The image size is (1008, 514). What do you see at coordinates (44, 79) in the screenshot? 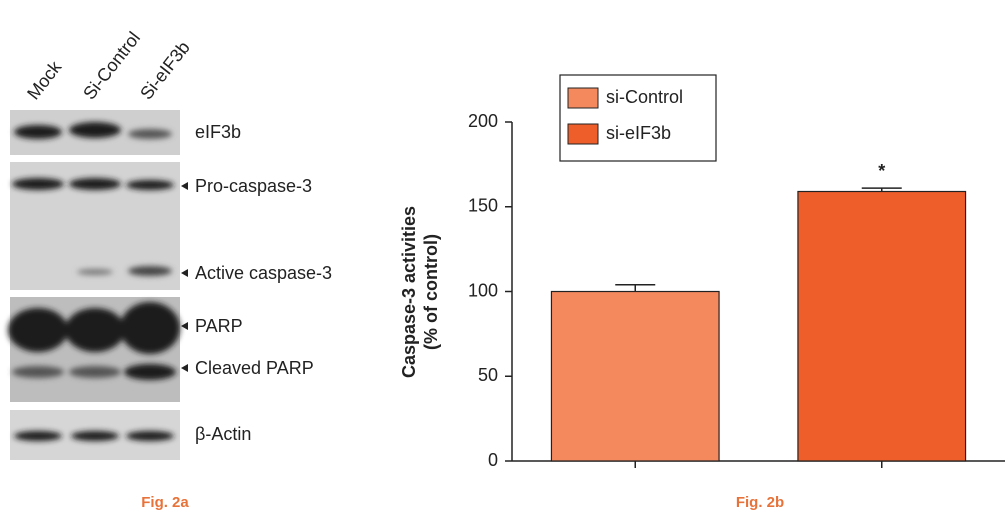
I see `lane-label: Mock` at bounding box center [44, 79].